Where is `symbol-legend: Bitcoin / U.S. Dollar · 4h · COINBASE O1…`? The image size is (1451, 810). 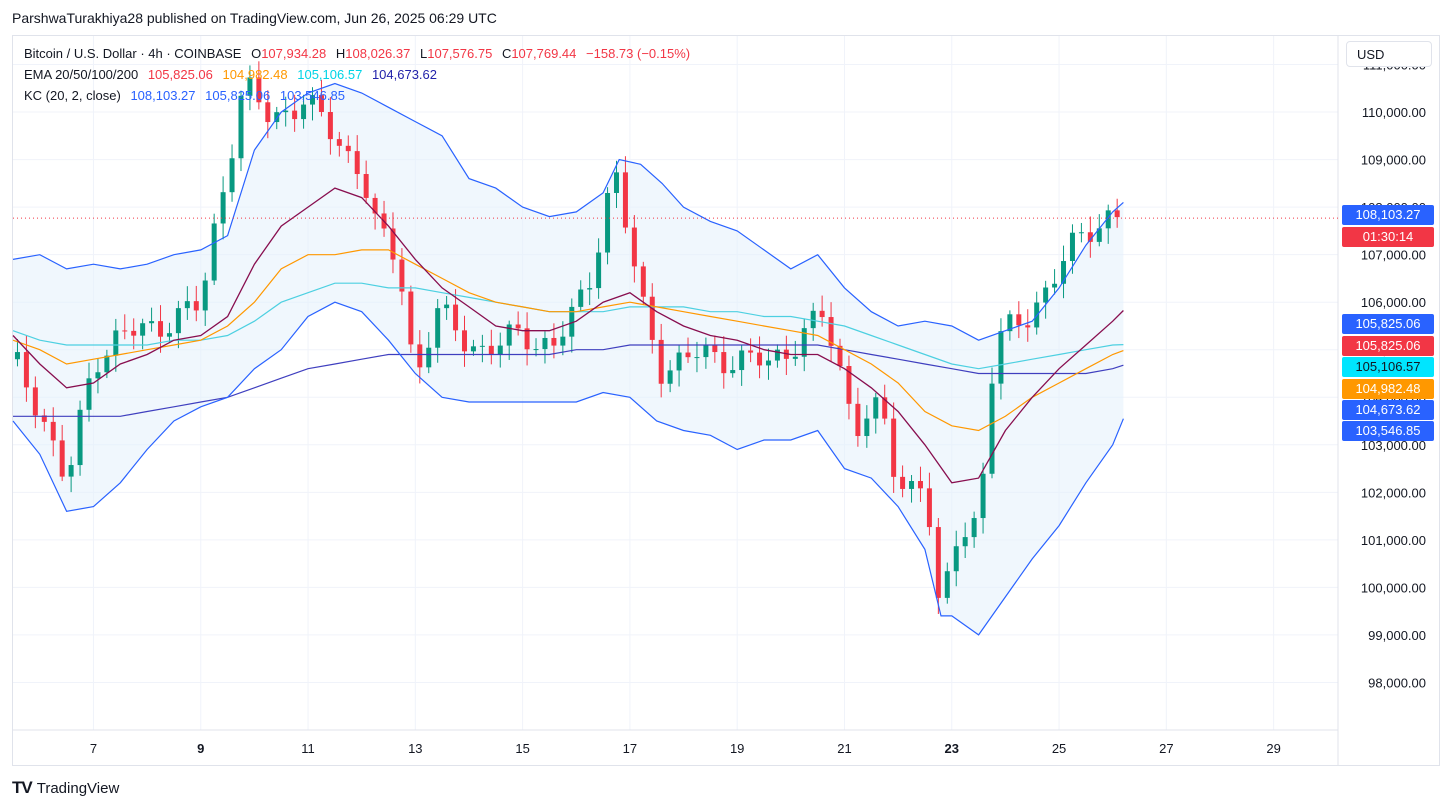
symbol-legend: Bitcoin / U.S. Dollar · 4h · COINBASE O1… is located at coordinates (360, 53).